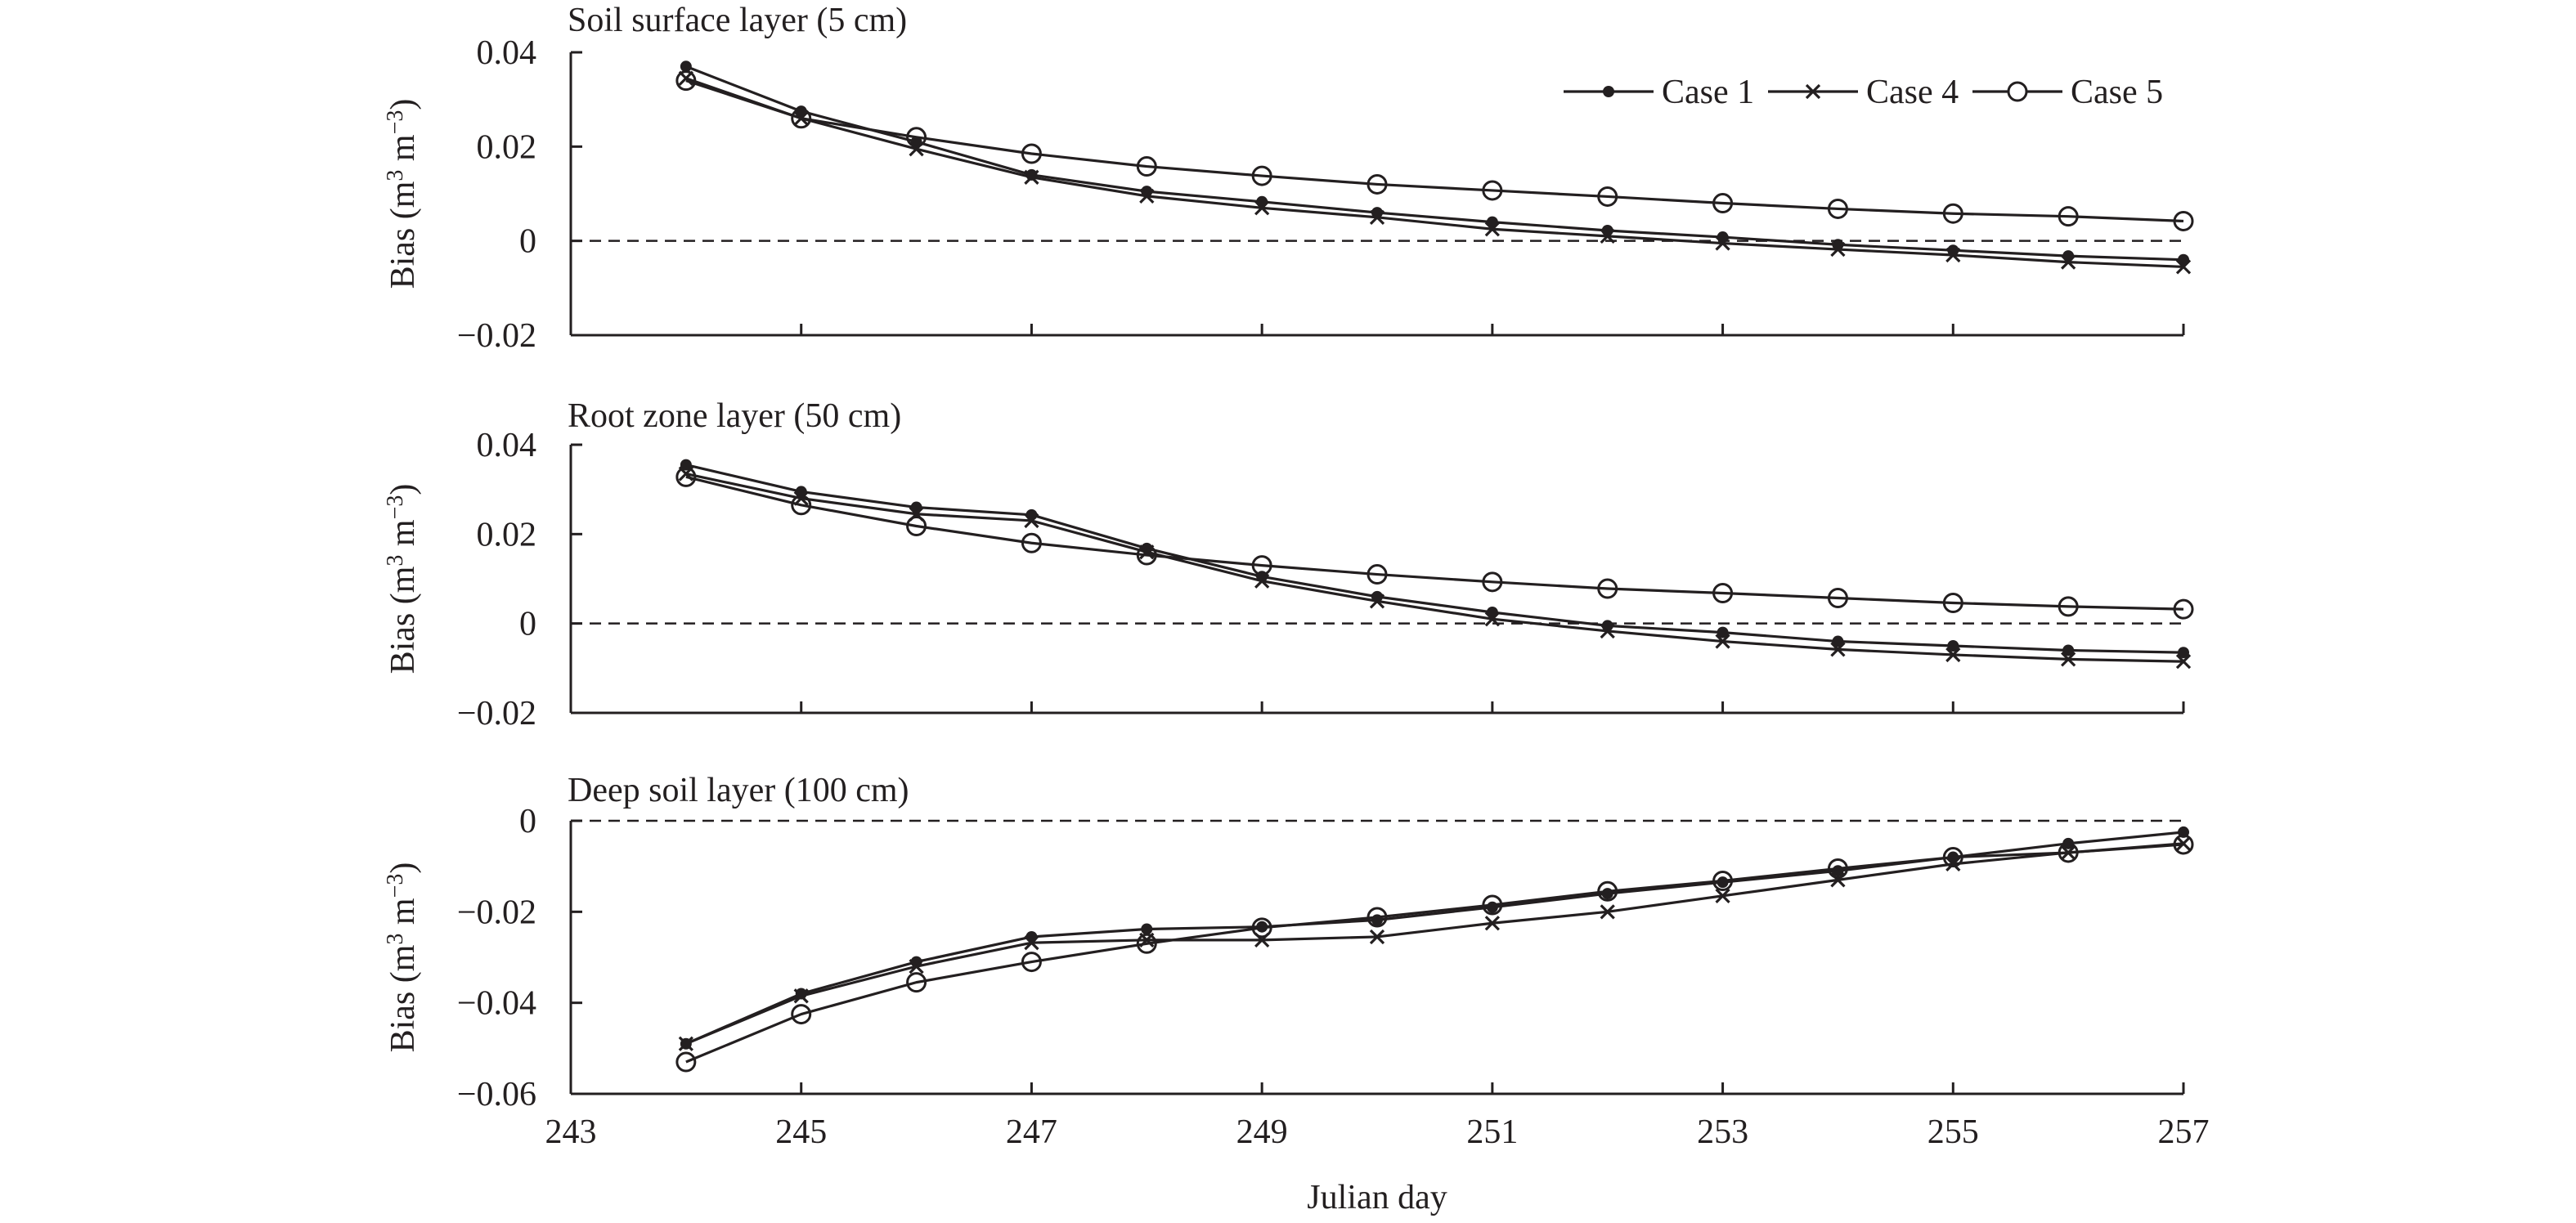 This screenshot has width=2576, height=1223. Describe the element at coordinates (735, 416) in the screenshot. I see `panel-title: Root zone layer (50 cm)` at that location.